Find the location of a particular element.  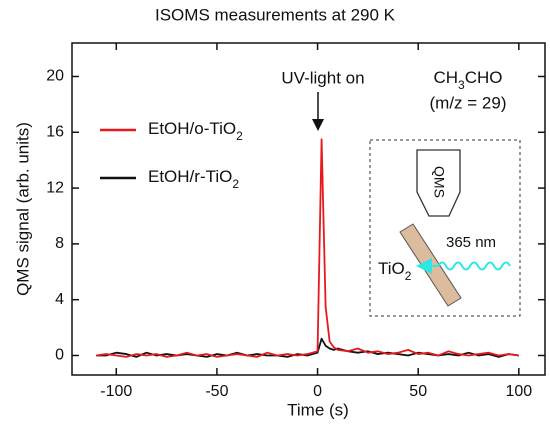

legend-label: EtOH/r-TiO2 is located at coordinates (193, 179).